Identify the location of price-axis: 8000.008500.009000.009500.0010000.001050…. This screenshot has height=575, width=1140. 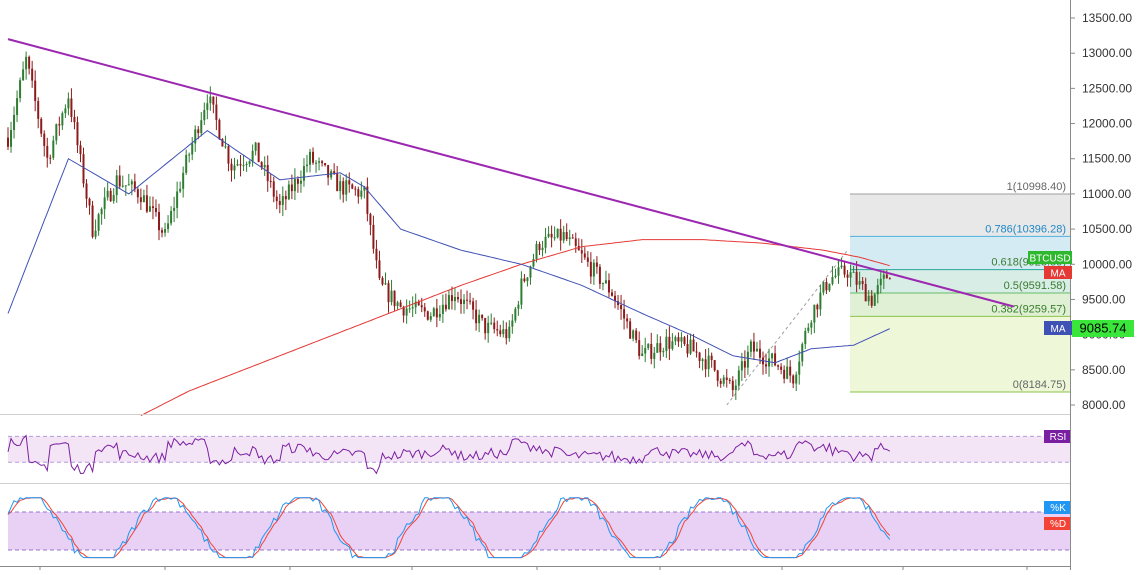
(1084, 285).